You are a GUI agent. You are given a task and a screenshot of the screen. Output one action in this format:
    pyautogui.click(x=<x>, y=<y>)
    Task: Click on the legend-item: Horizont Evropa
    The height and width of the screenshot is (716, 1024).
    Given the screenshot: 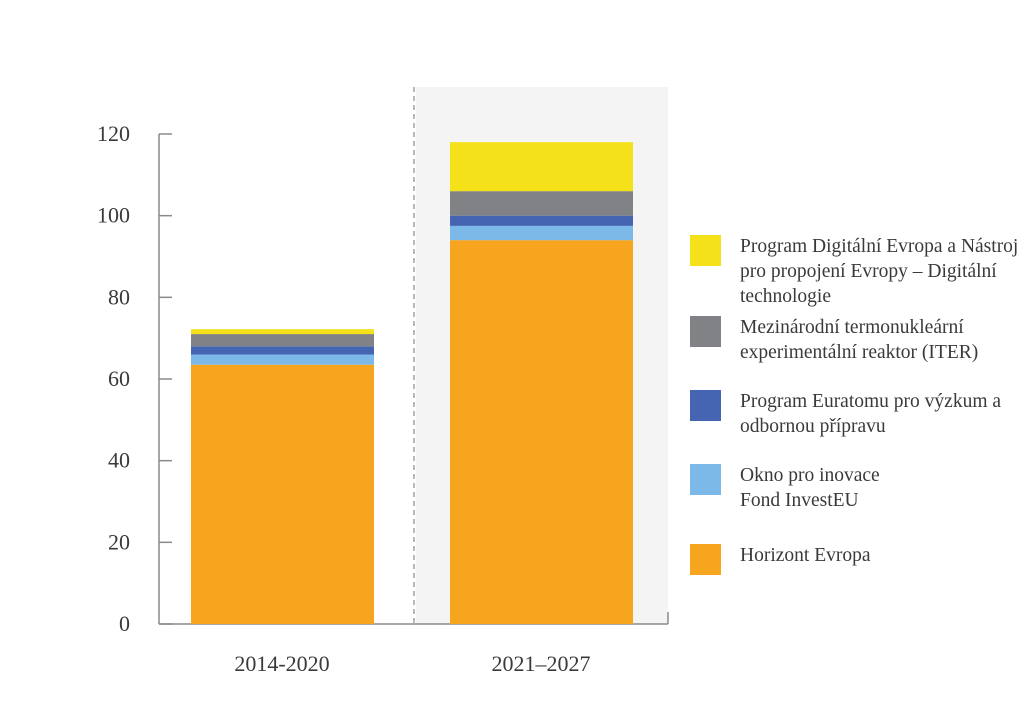 What is the action you would take?
    pyautogui.click(x=780, y=559)
    